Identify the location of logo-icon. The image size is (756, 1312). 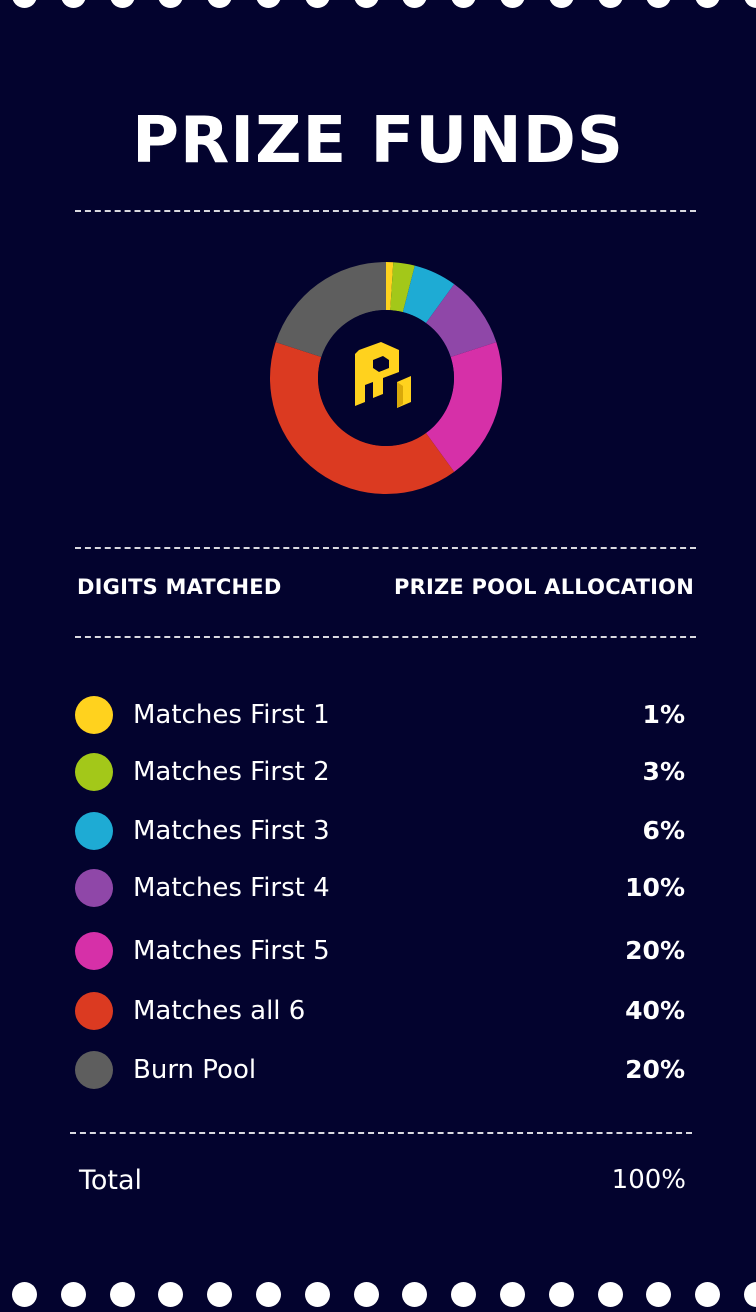
(383, 375).